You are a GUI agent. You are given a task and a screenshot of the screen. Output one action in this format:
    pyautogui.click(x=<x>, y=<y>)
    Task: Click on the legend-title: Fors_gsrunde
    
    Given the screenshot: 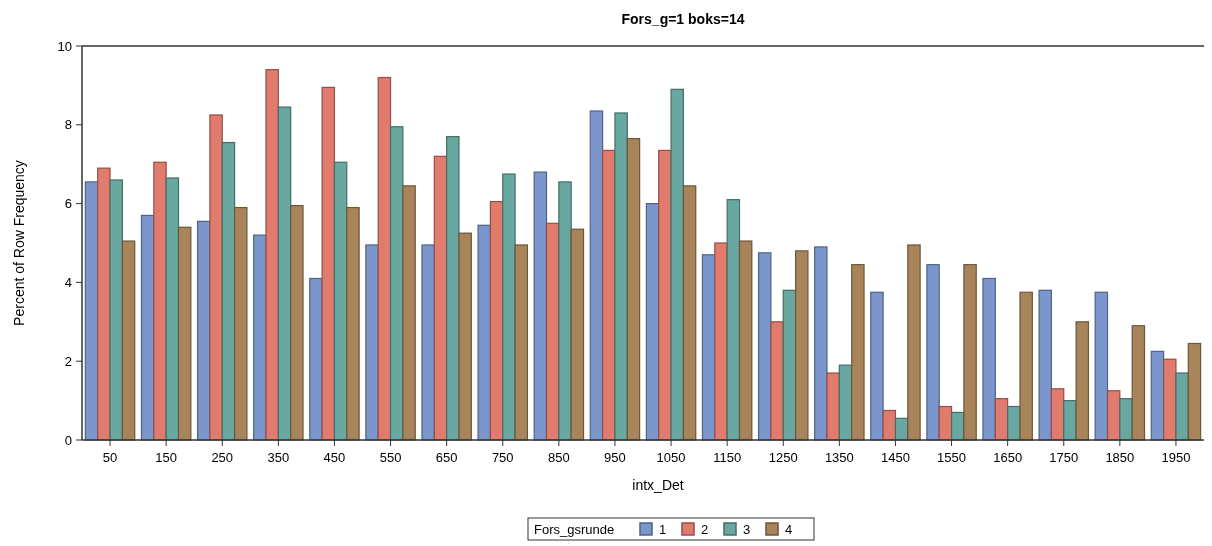 What is the action you would take?
    pyautogui.click(x=574, y=529)
    